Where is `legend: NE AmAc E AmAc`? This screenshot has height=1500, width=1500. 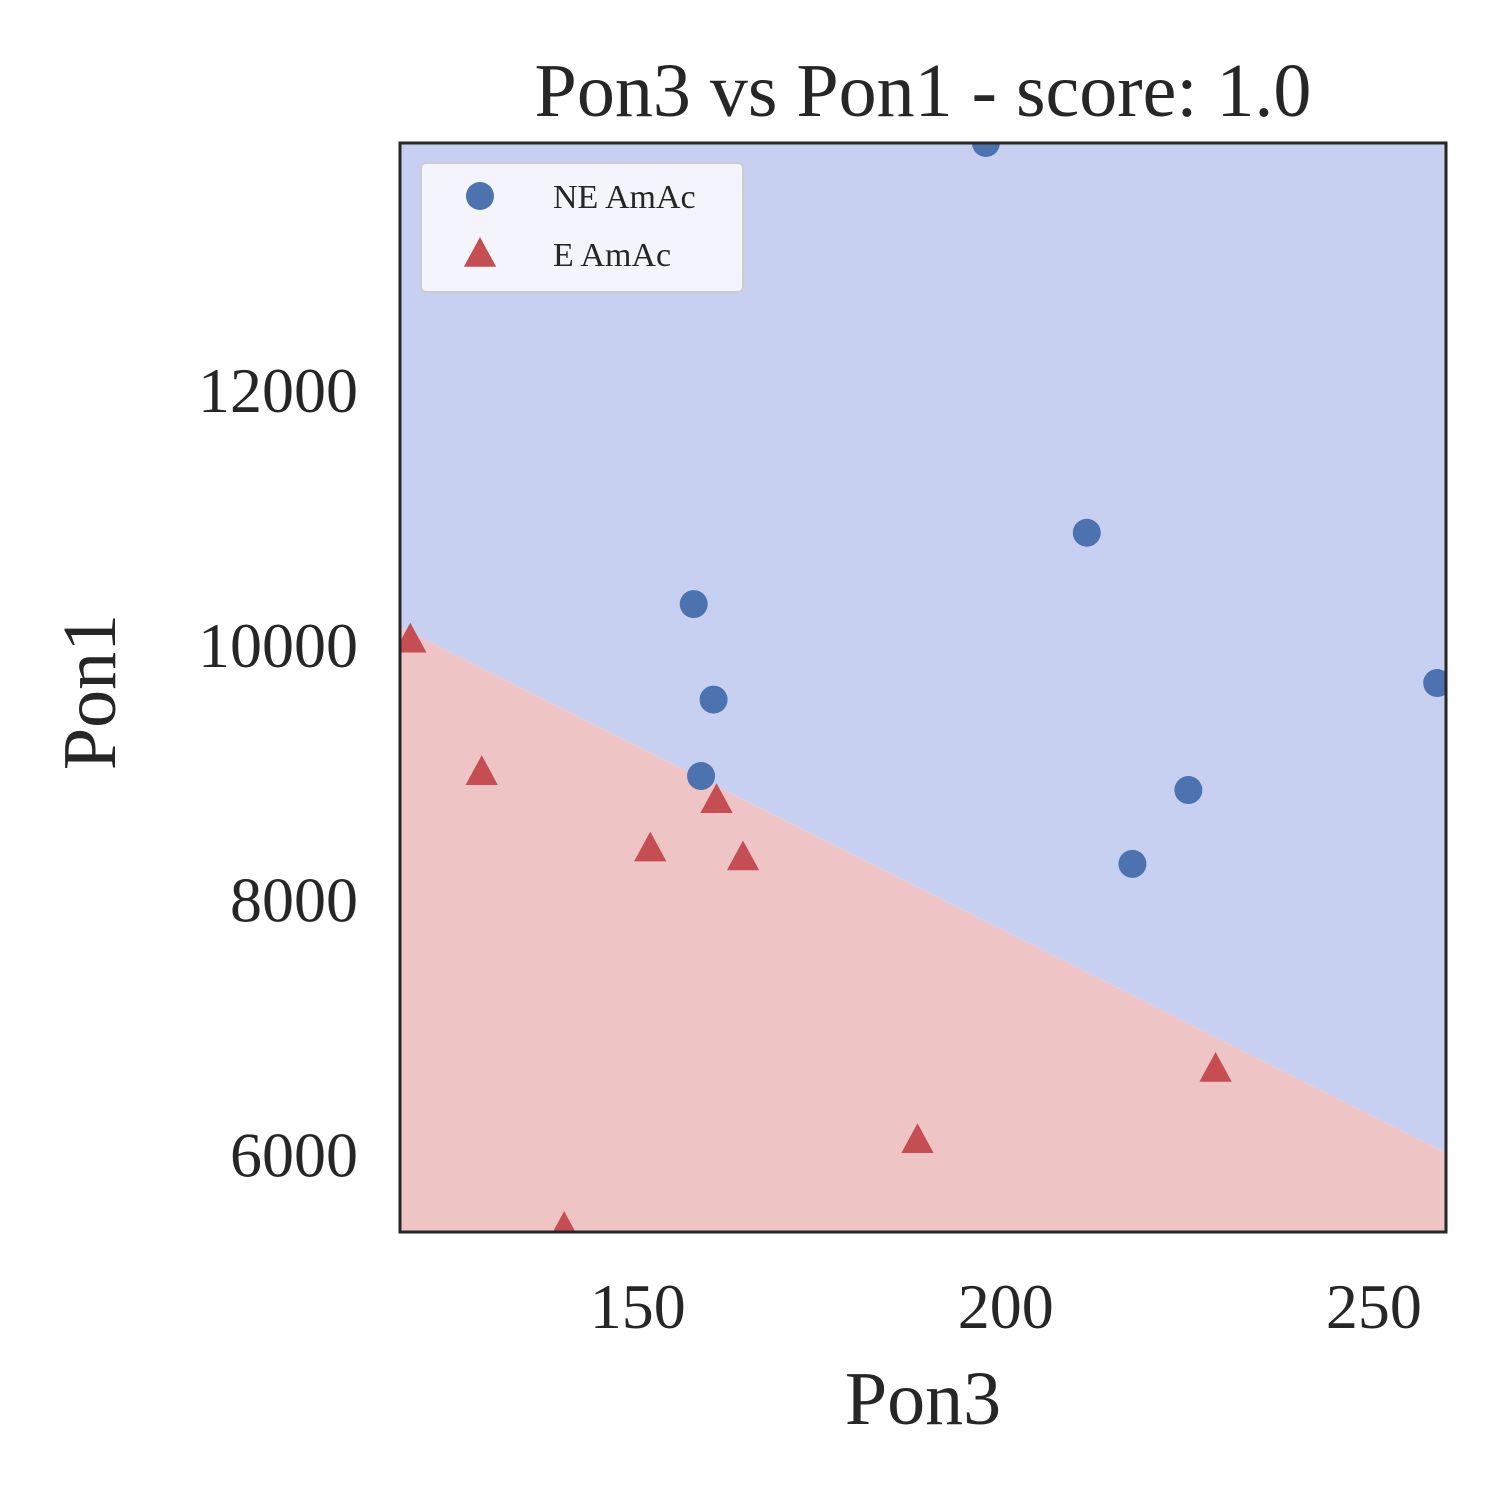
legend: NE AmAc E AmAc is located at coordinates (582, 227).